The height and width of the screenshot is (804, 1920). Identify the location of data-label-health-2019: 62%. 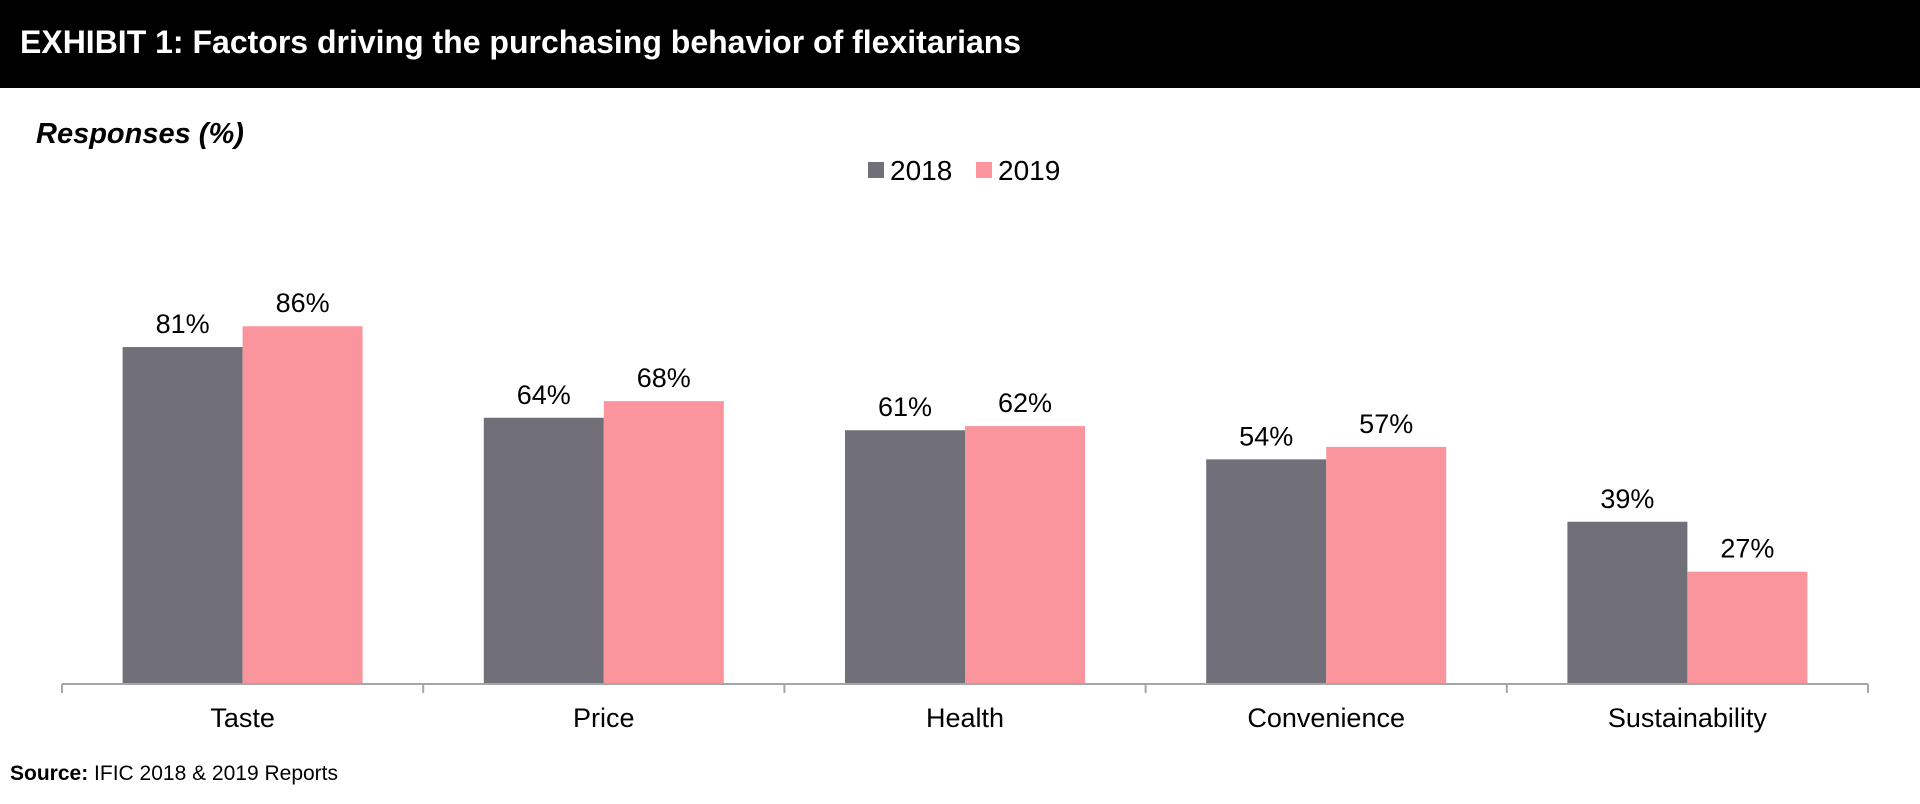
(1025, 403).